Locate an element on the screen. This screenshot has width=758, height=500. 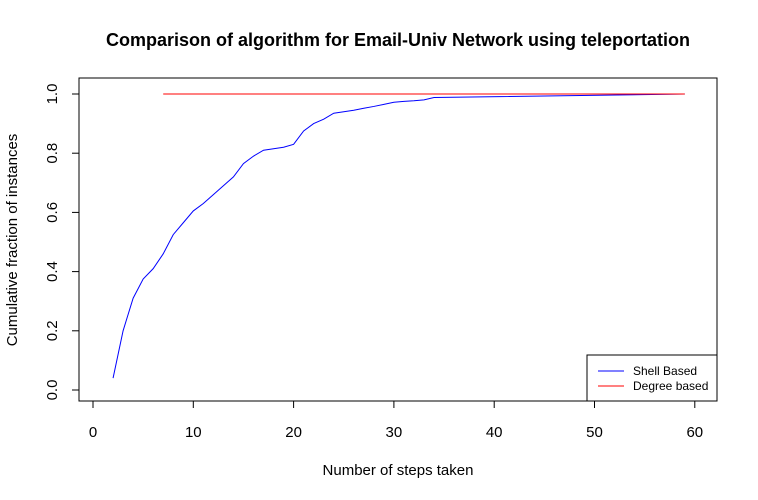
y-tick-label: 0.8 is located at coordinates (52, 153).